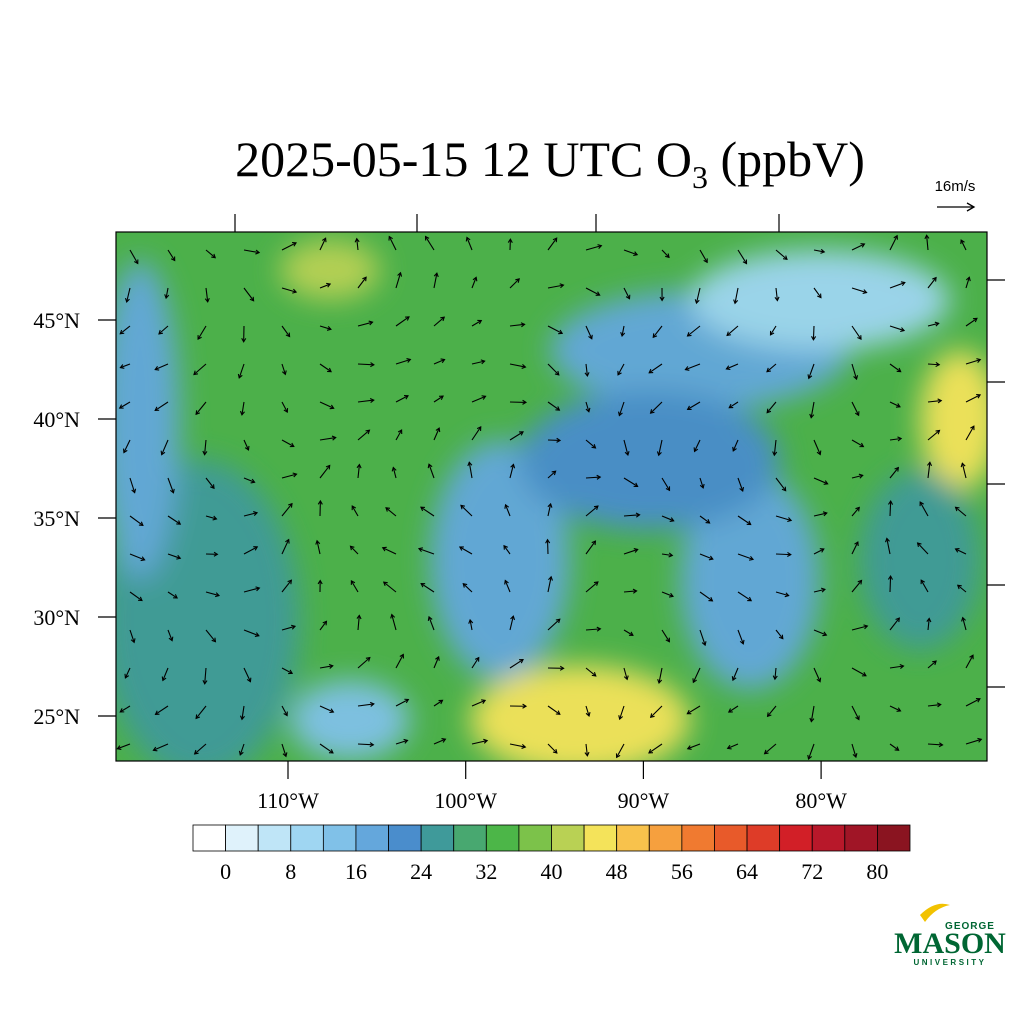 The width and height of the screenshot is (1024, 1024). I want to click on lat-label: 45°N, so click(56, 320).